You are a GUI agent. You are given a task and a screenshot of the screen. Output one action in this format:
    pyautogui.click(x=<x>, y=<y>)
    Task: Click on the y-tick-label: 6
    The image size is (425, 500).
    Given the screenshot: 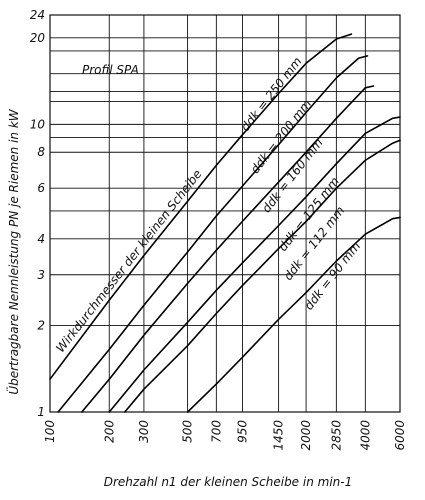 What is the action you would take?
    pyautogui.click(x=41, y=188)
    